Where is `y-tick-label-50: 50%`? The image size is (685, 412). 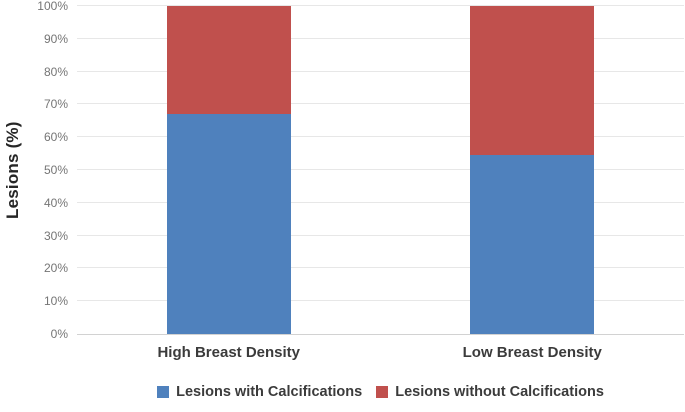 y-tick-label-50: 50% is located at coordinates (55, 170).